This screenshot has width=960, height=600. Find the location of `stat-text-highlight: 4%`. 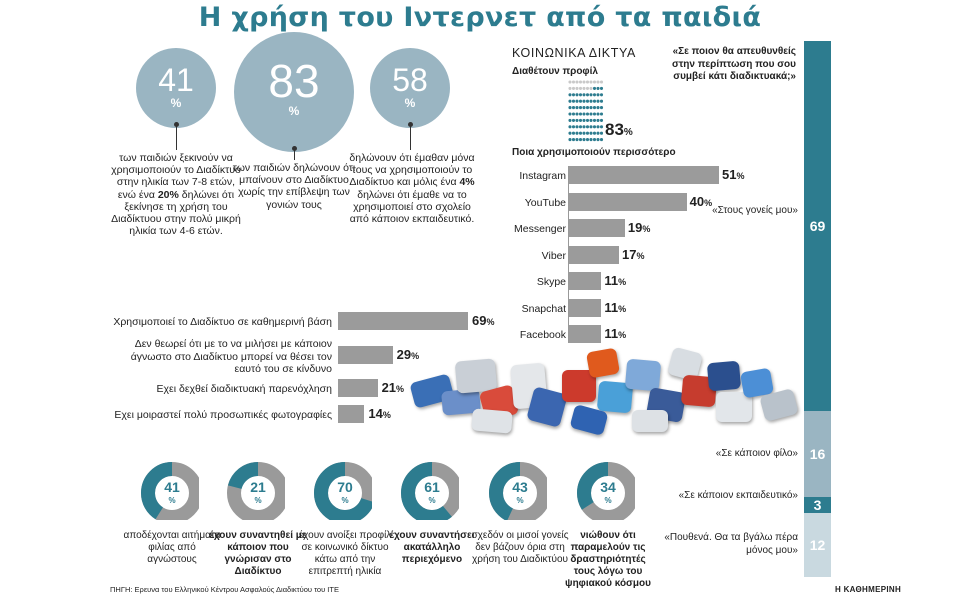

stat-text-highlight: 4% is located at coordinates (467, 182).